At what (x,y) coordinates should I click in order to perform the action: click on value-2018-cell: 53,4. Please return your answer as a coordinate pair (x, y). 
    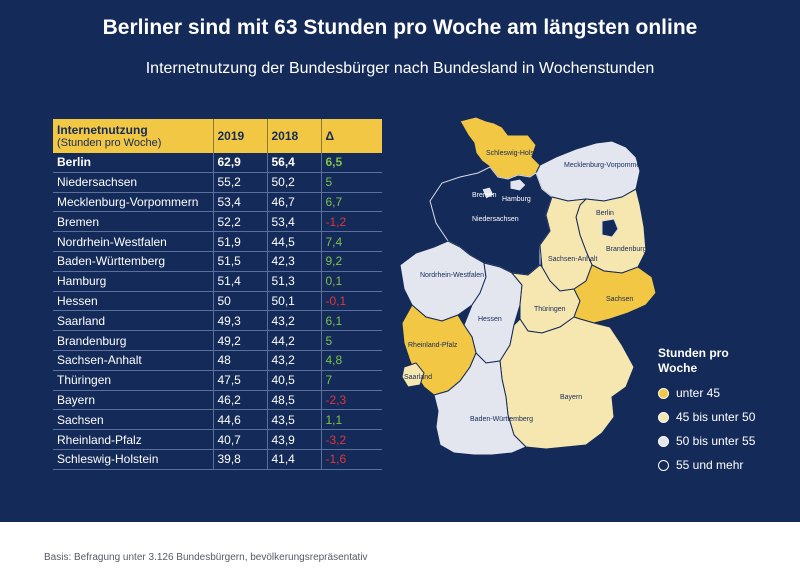
    Looking at the image, I should click on (294, 221).